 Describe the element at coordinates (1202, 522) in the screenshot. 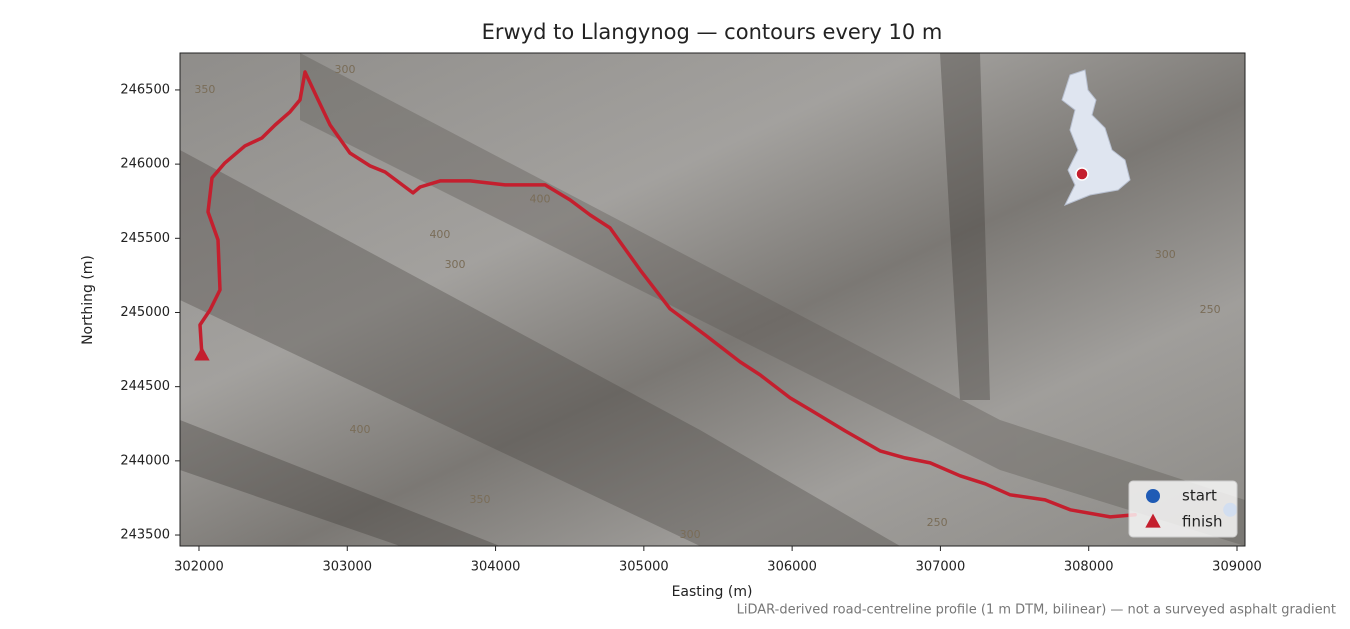

I see `legend-label: finish` at that location.